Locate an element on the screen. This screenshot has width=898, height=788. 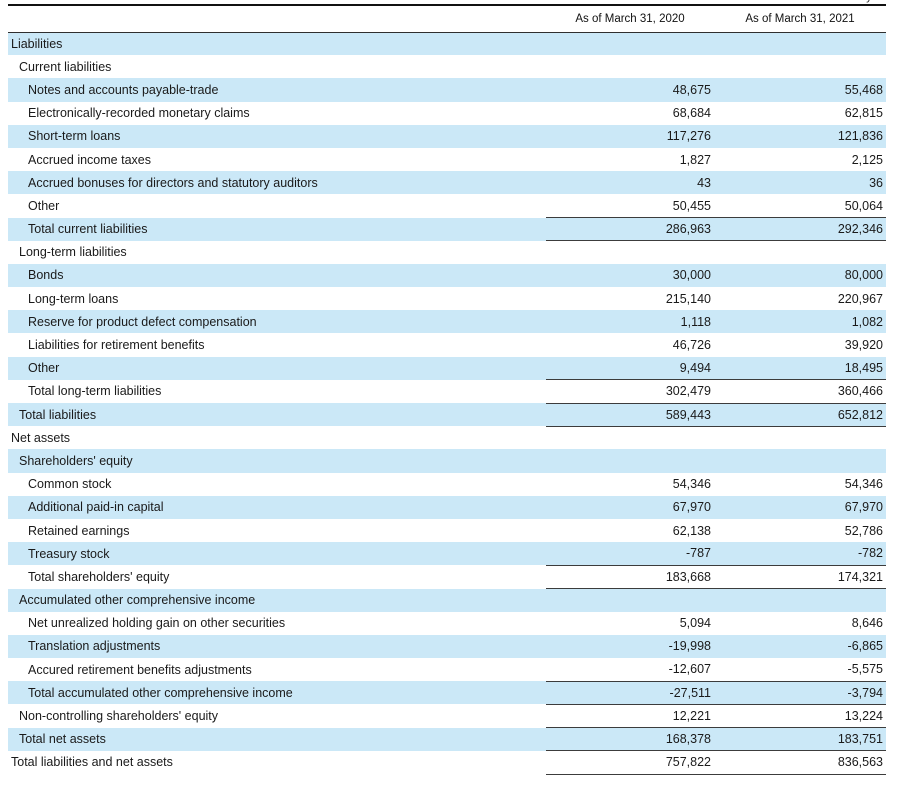
row-label: Notes and accounts payable-trade is located at coordinates (277, 90).